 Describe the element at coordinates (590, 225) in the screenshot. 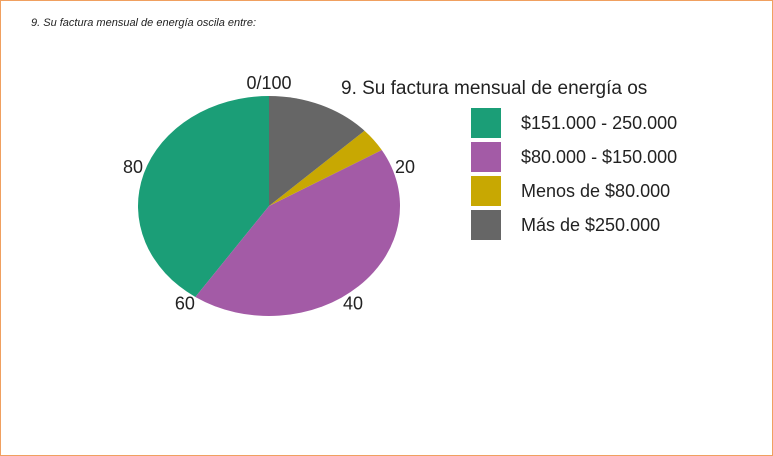

I see `legend-label: Más de $250.000` at that location.